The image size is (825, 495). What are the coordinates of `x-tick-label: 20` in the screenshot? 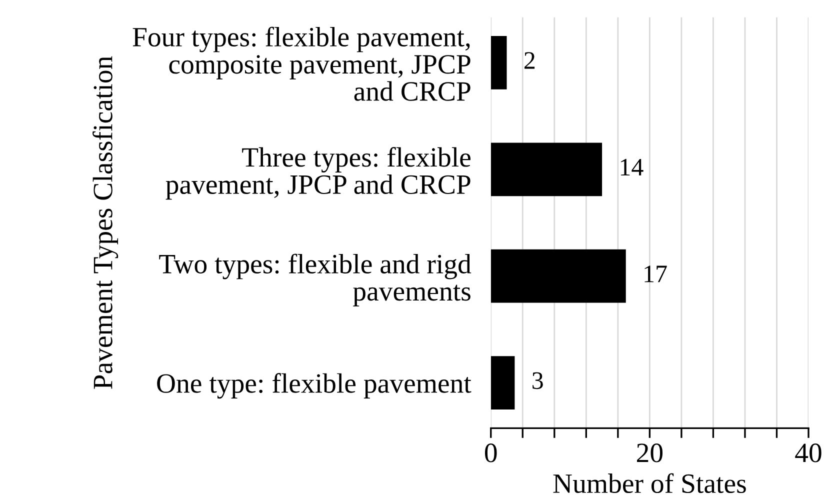 It's located at (650, 453).